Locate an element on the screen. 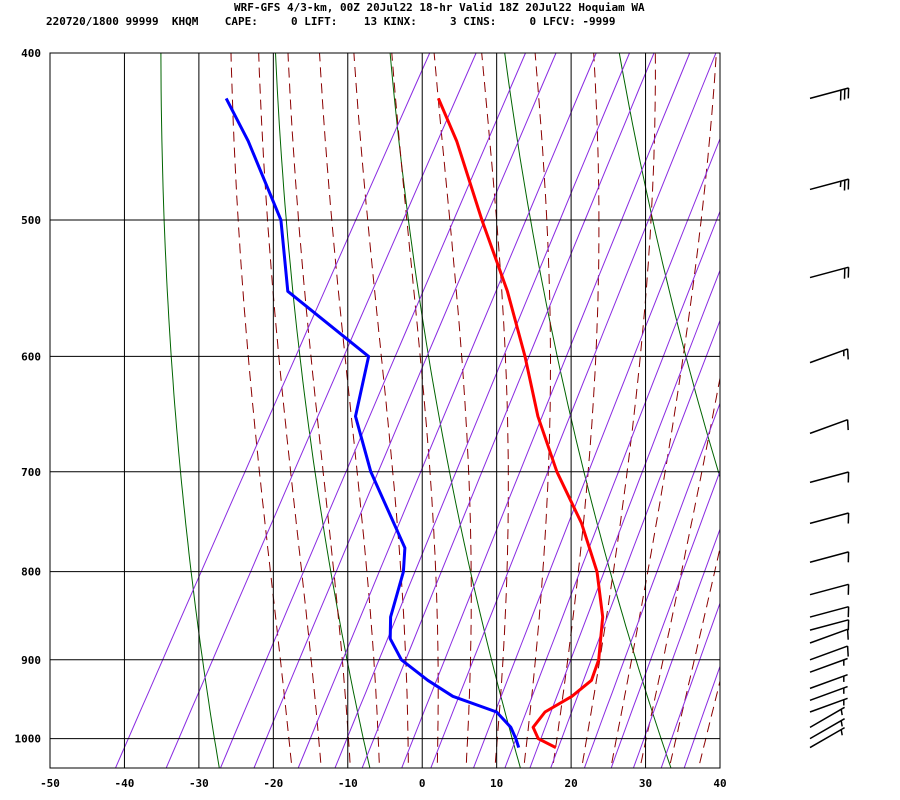 The height and width of the screenshot is (800, 900). x-tick-label: 10 is located at coordinates (496, 783).